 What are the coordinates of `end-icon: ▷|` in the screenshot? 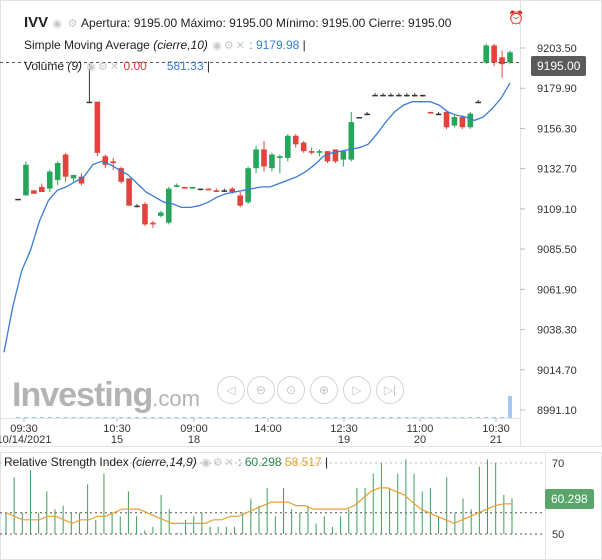 It's located at (390, 390).